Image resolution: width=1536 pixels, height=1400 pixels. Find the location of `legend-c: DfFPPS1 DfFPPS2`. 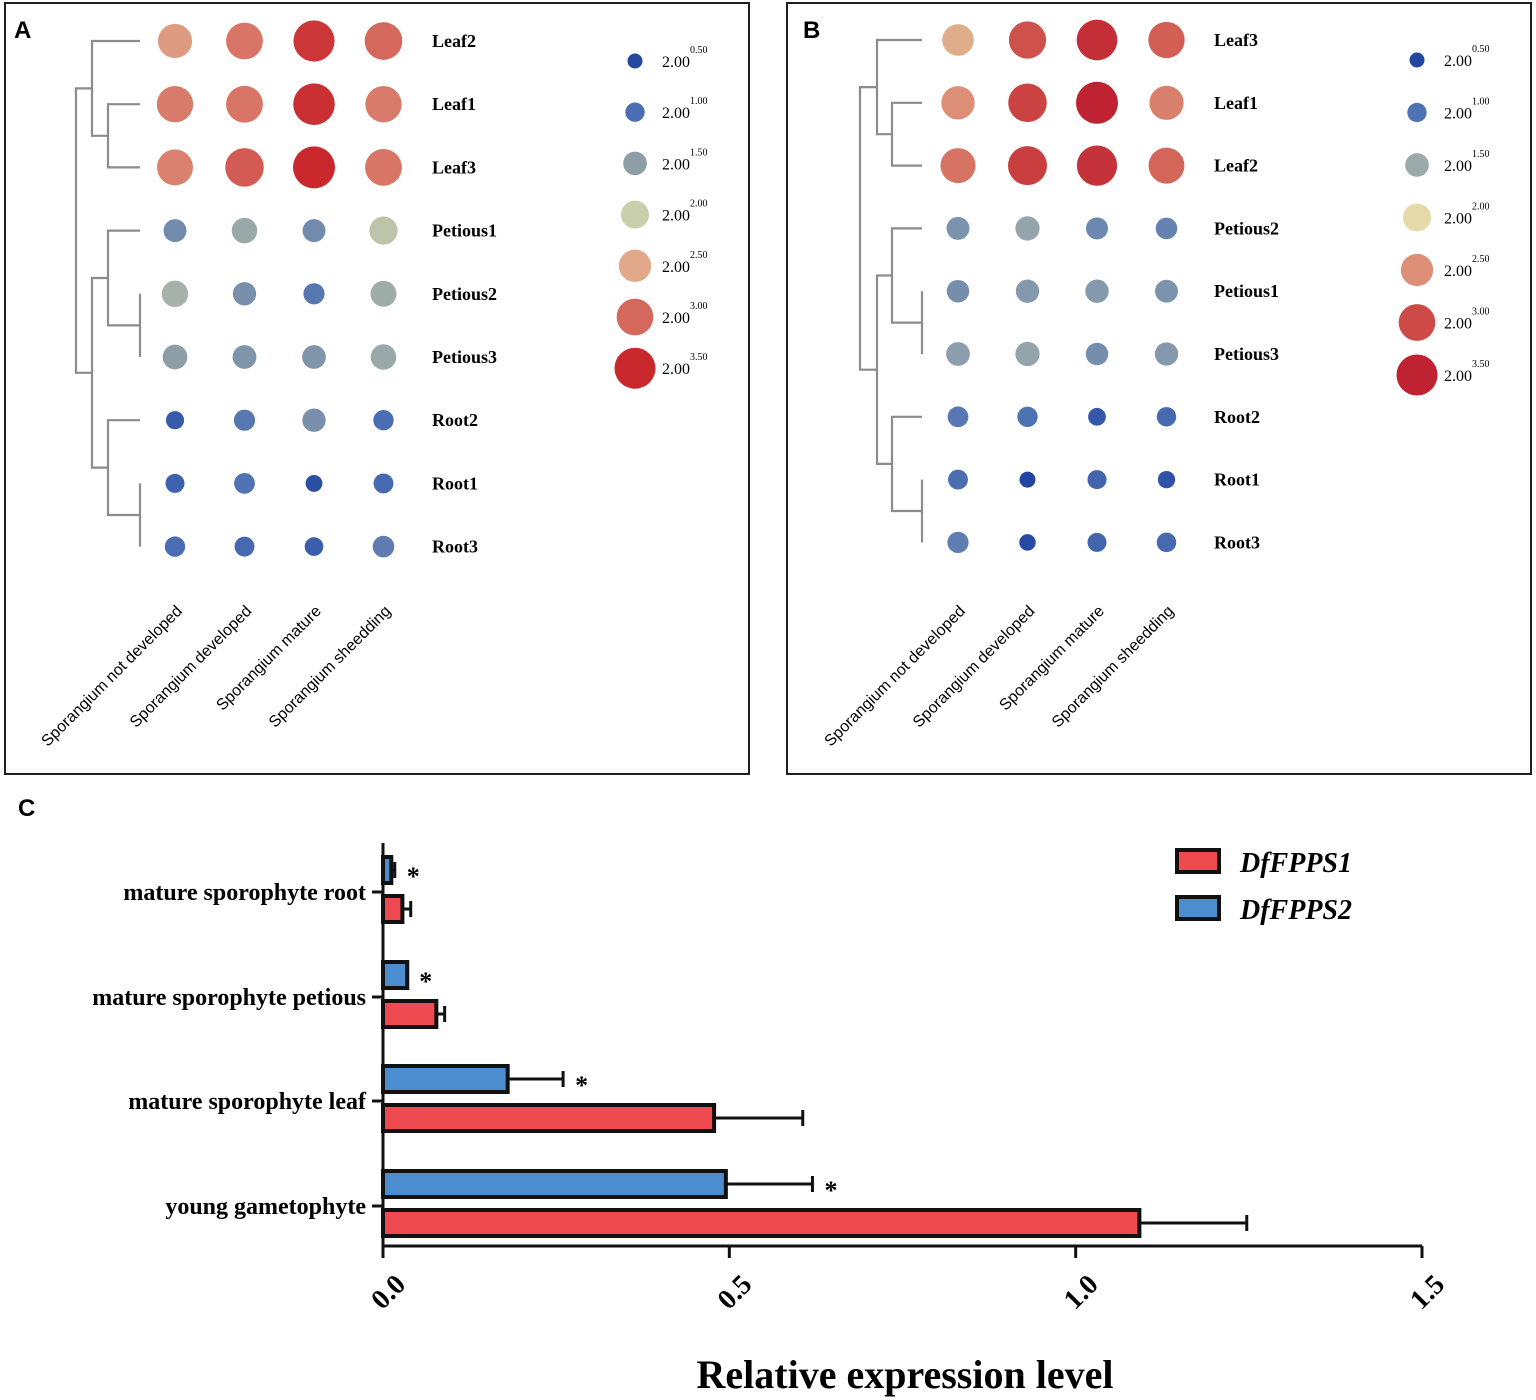

legend-c: DfFPPS1 DfFPPS2 is located at coordinates (1263, 887).